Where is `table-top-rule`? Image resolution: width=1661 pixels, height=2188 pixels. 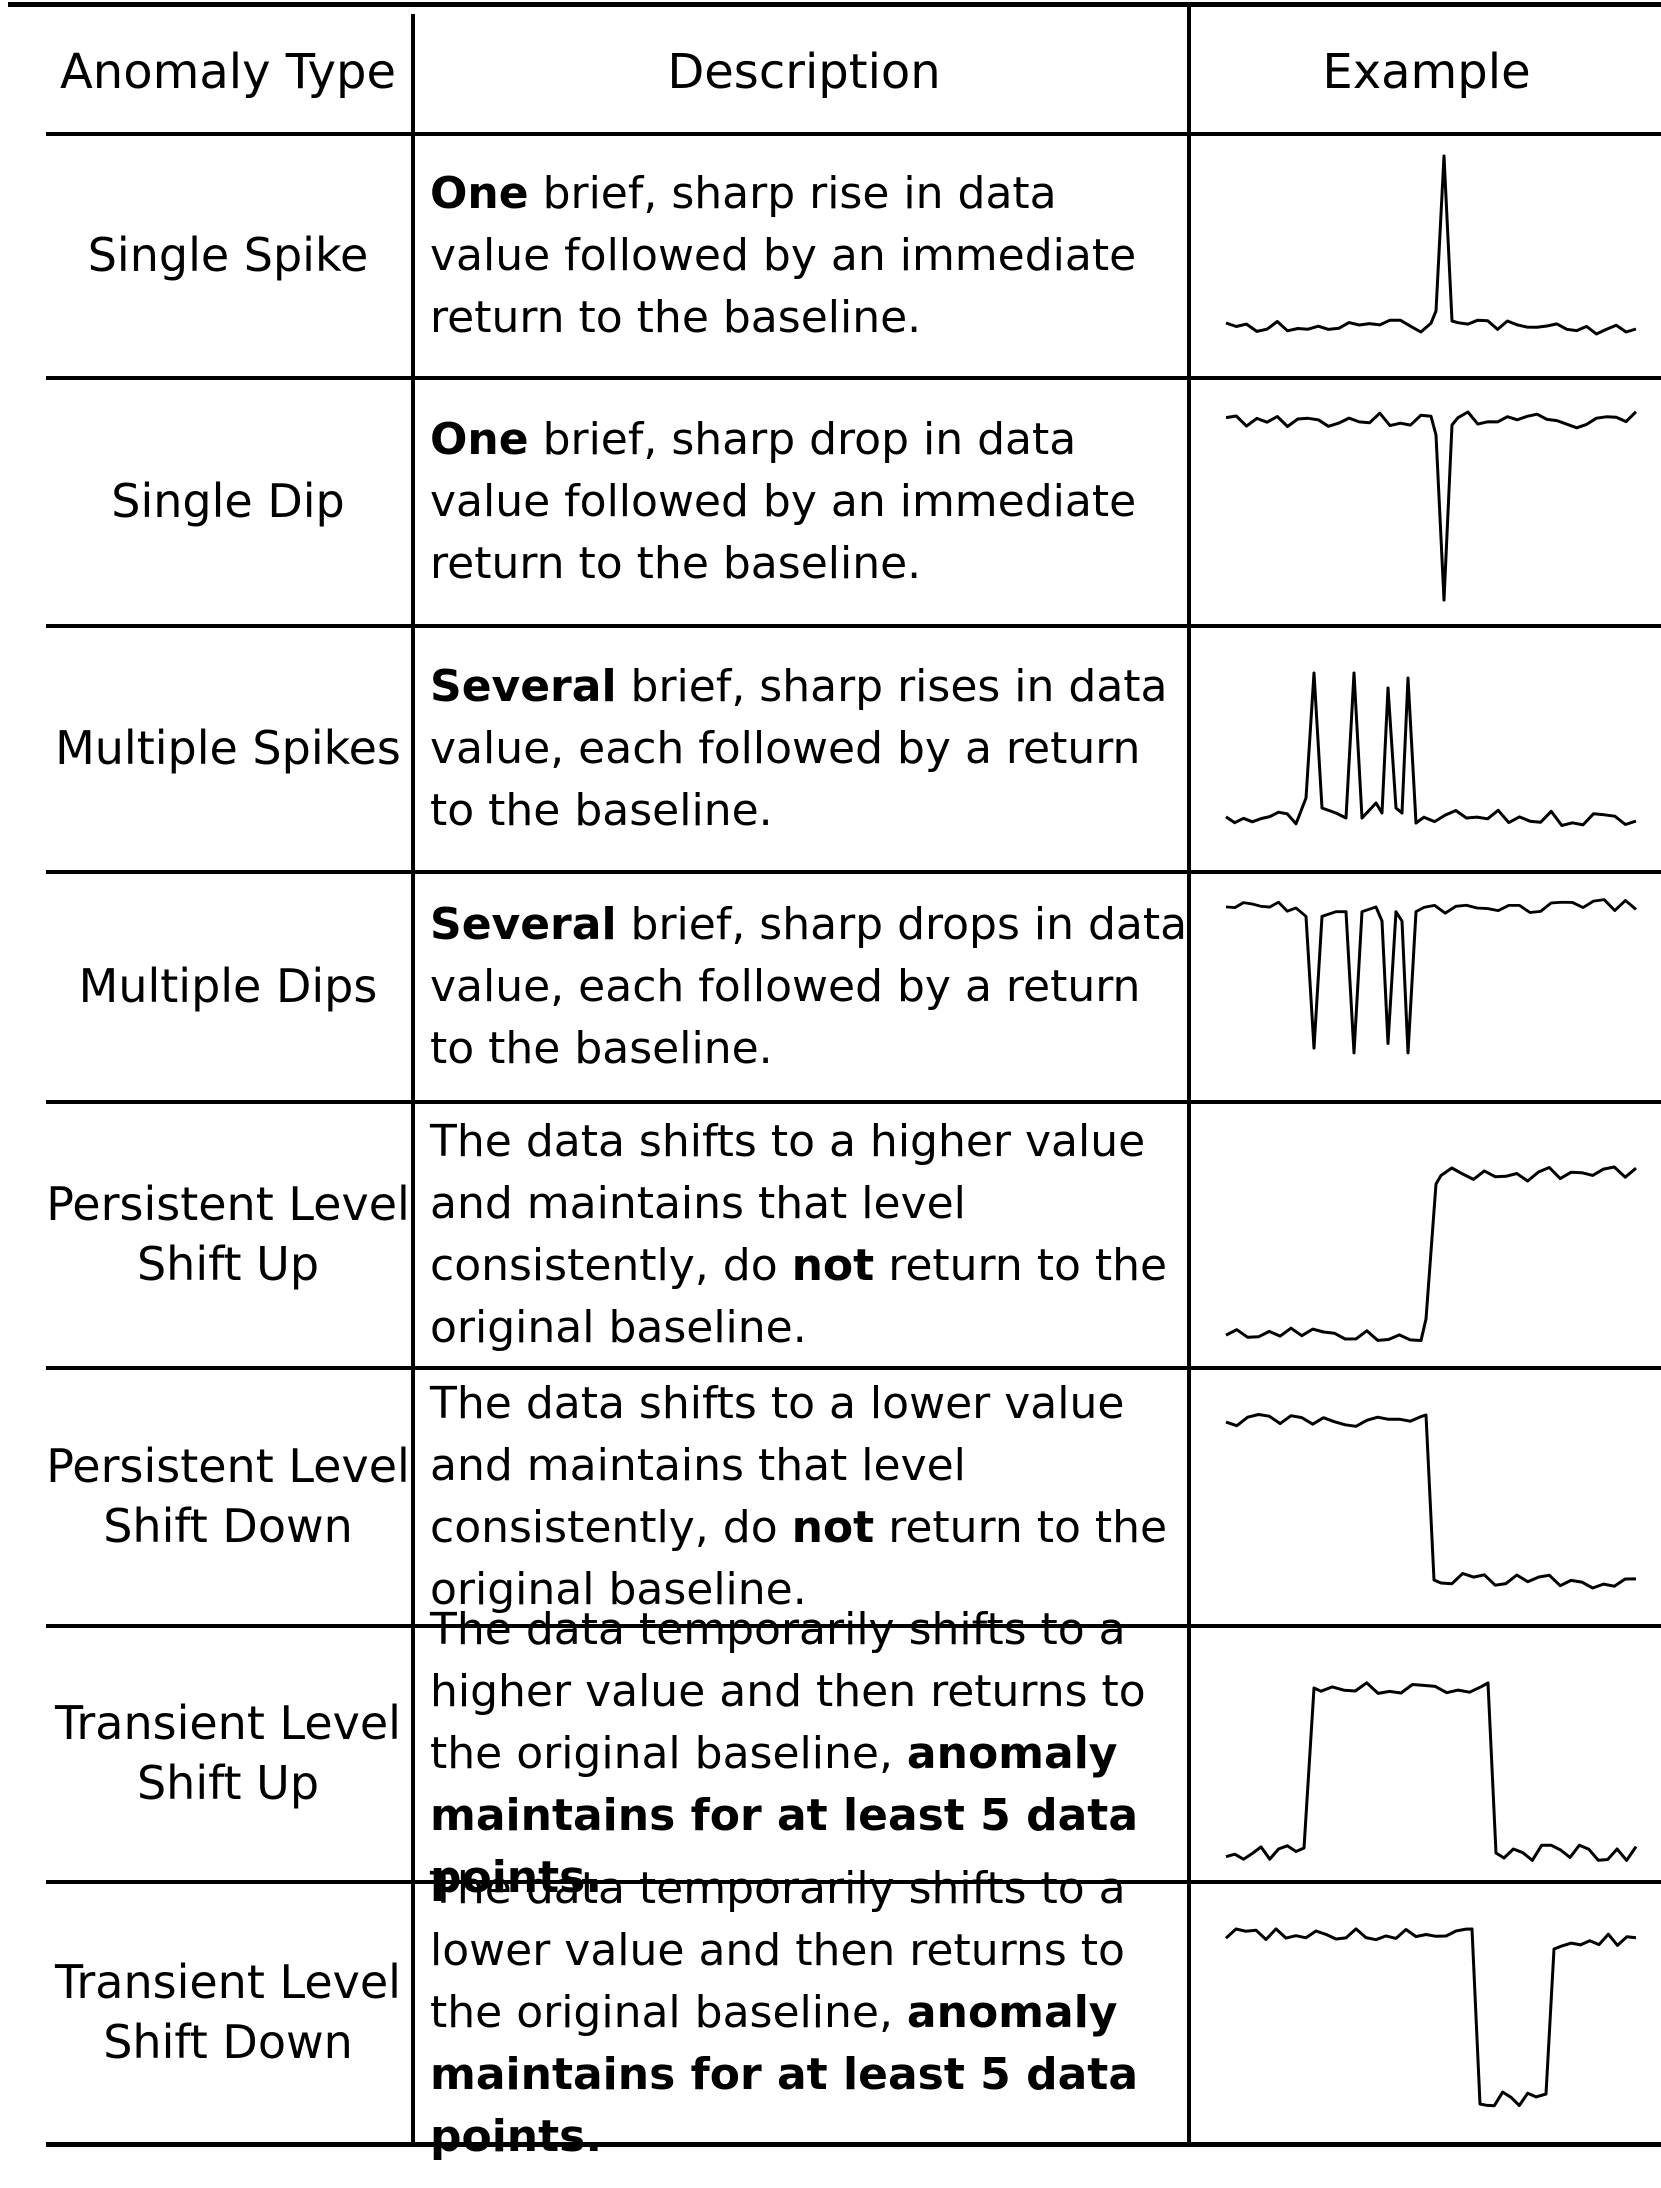
table-top-rule is located at coordinates (834, 4).